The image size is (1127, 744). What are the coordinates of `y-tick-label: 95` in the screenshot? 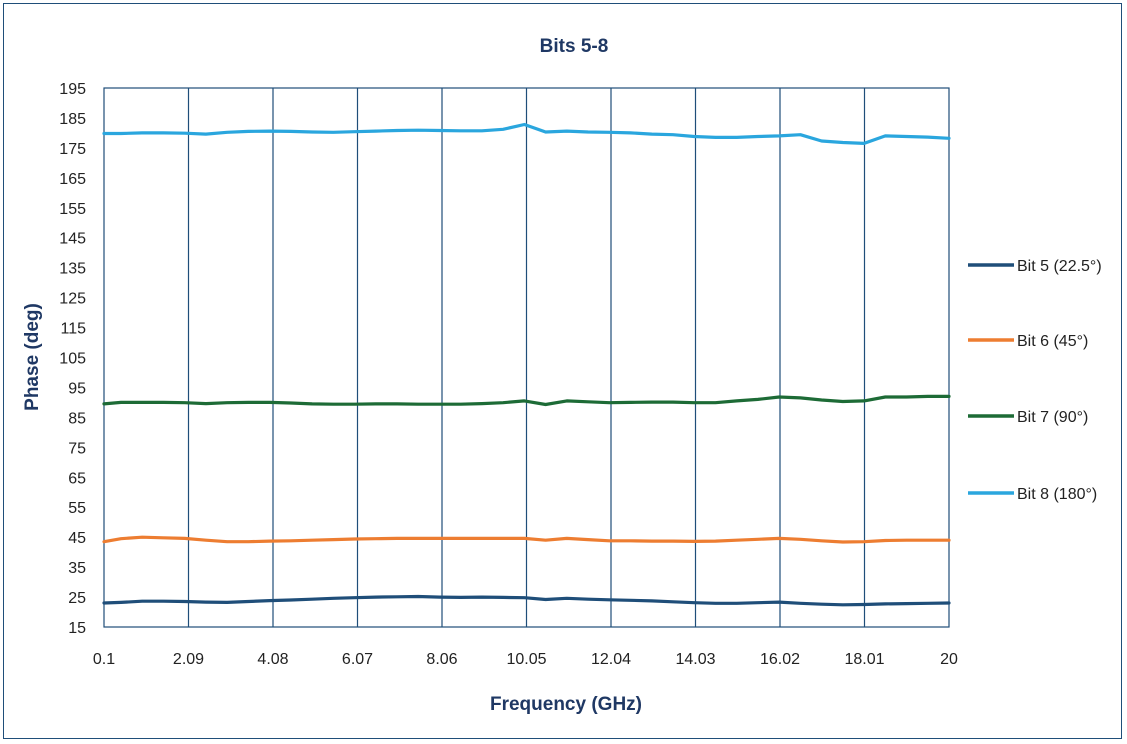 It's located at (77, 388).